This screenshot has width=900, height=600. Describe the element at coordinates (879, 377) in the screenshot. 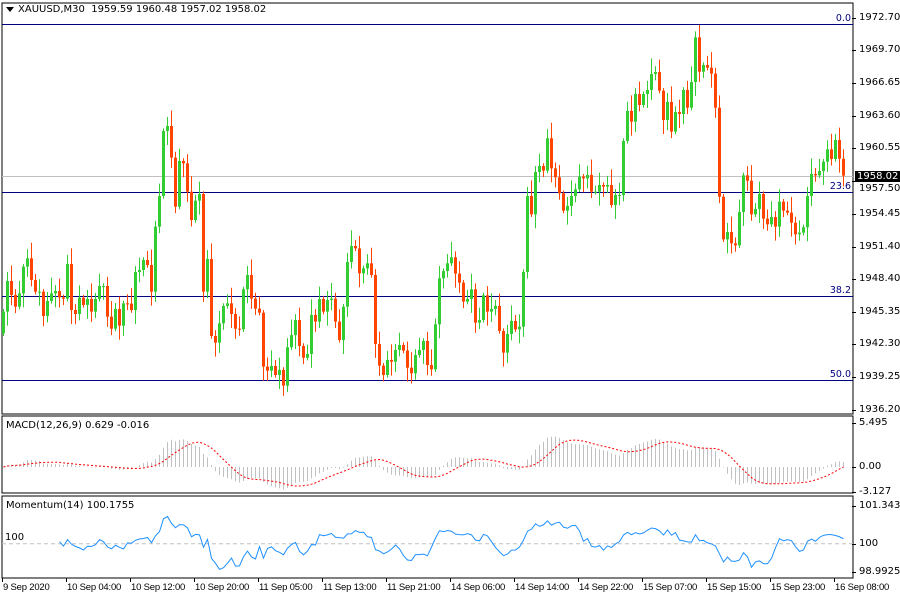

I see `price-tick-label: 1939.25` at that location.